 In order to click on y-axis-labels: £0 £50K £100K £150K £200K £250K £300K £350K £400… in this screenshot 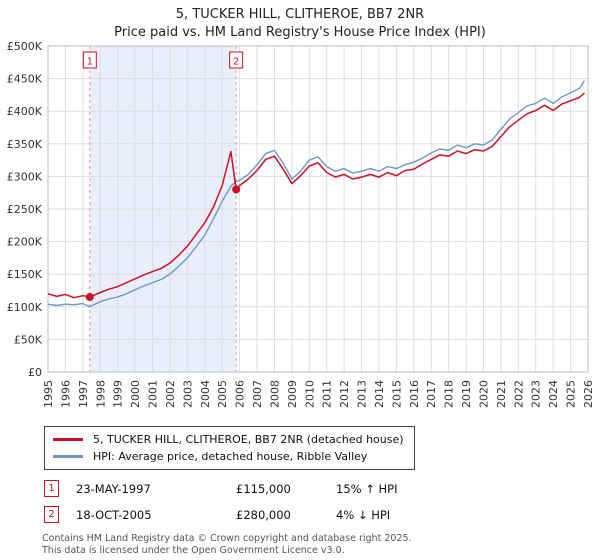, I will do `click(25, 209)`.